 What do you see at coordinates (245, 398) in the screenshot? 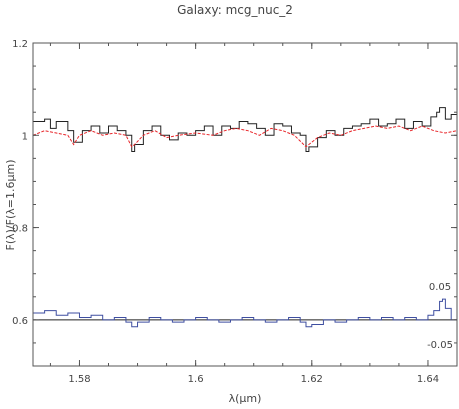
I see `x-axis-label: λ(μm)` at bounding box center [245, 398].